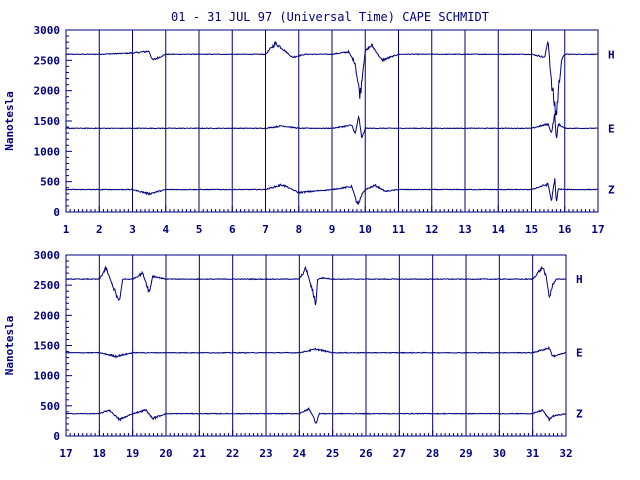 This screenshot has width=640, height=480. Describe the element at coordinates (99, 453) in the screenshot. I see `x-tick-label: 18` at that location.